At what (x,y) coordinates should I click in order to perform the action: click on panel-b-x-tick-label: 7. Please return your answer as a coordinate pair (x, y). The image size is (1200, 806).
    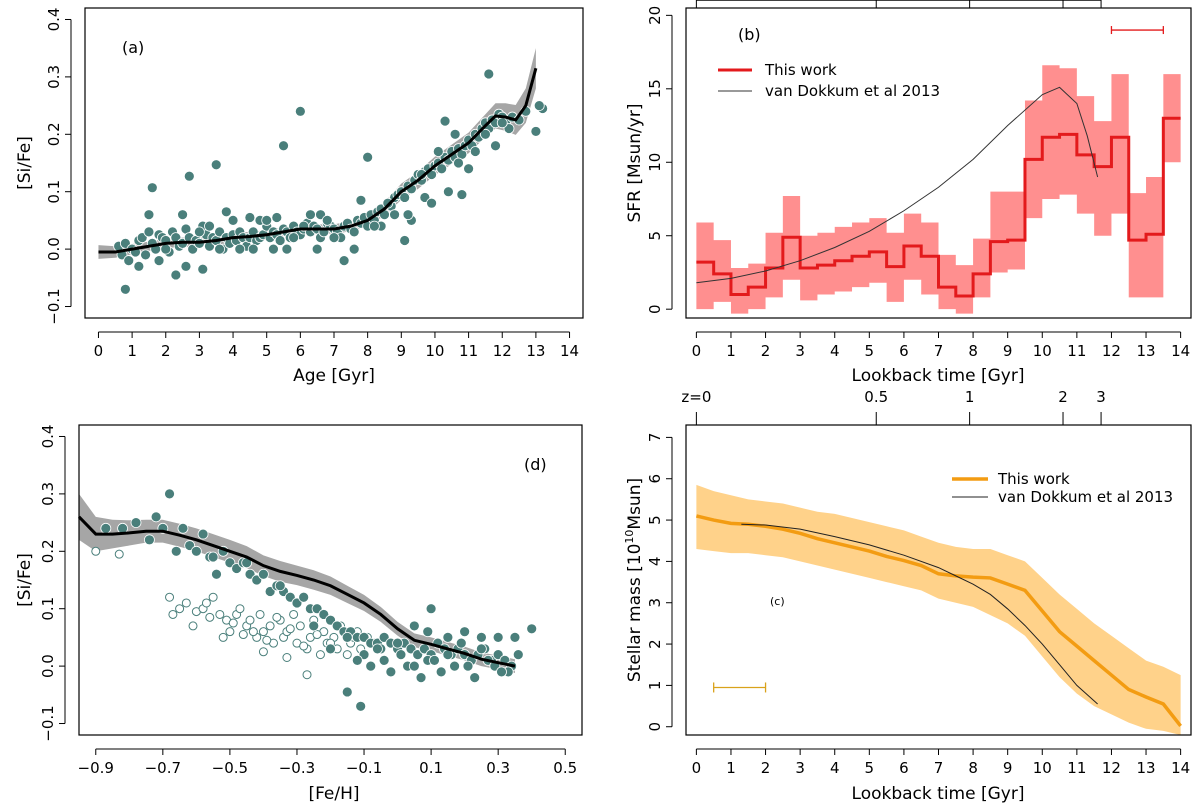
    Looking at the image, I should click on (939, 351).